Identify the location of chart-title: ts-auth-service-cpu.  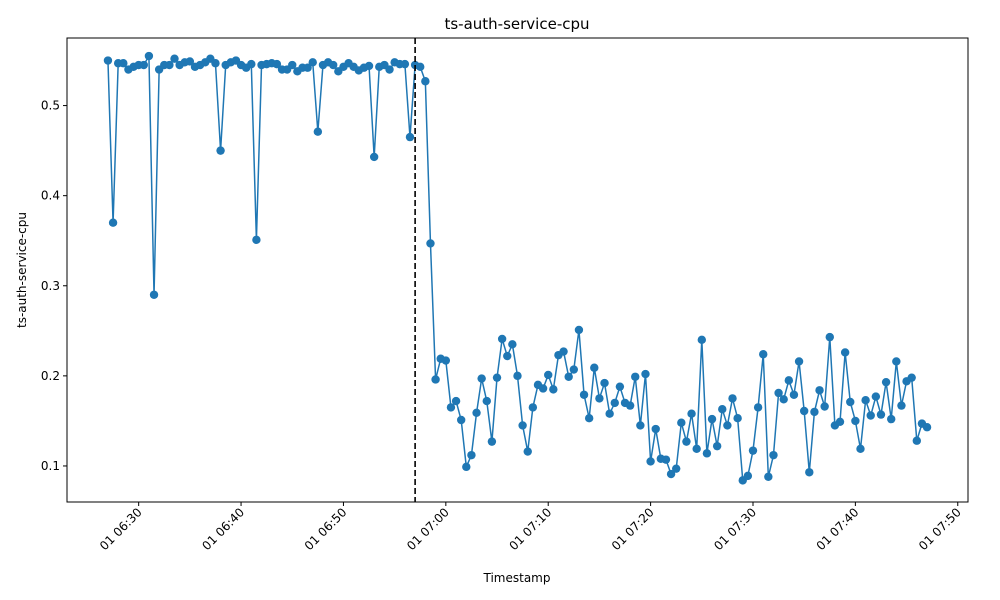
(516, 24).